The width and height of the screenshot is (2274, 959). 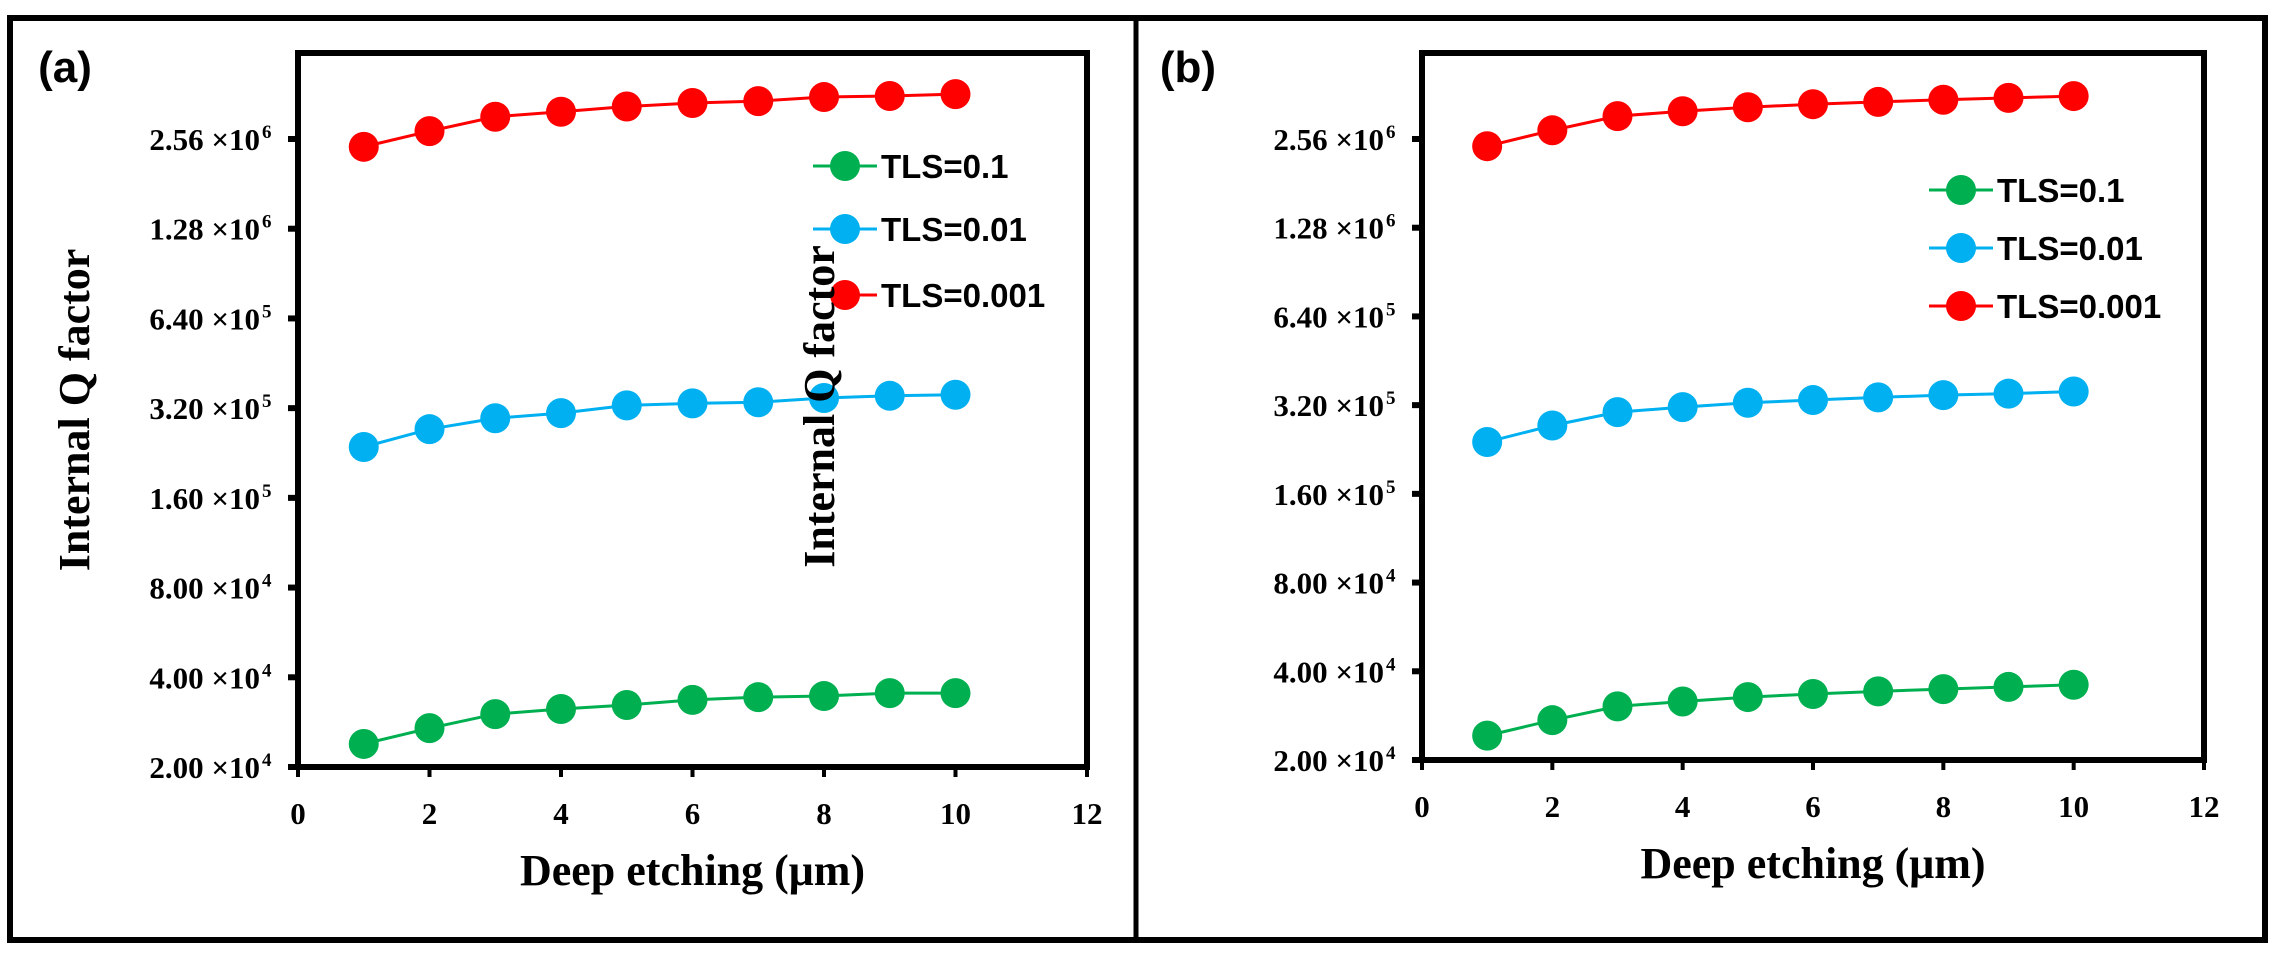 What do you see at coordinates (920, 229) in the screenshot?
I see `legend-item: TLS=0.01` at bounding box center [920, 229].